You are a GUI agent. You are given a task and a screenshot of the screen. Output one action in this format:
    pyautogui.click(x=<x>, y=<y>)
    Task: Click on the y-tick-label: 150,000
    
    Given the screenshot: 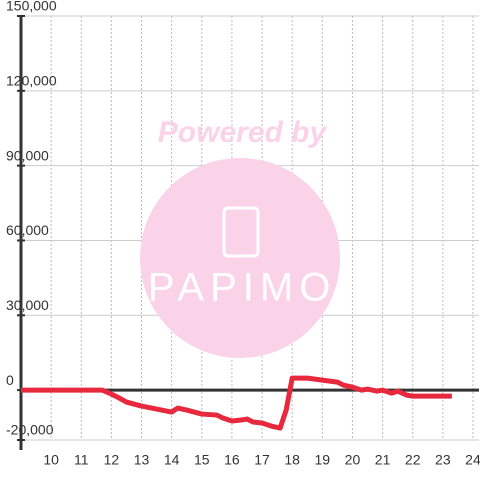 What is the action you would take?
    pyautogui.click(x=31, y=7)
    